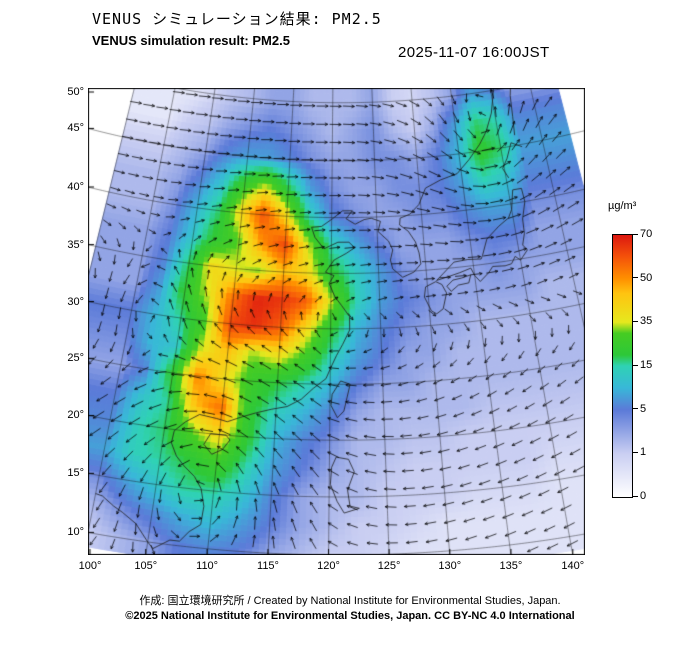 Image resolution: width=700 pixels, height=649 pixels. I want to click on lat-tick-label: 45°, so click(75, 128).